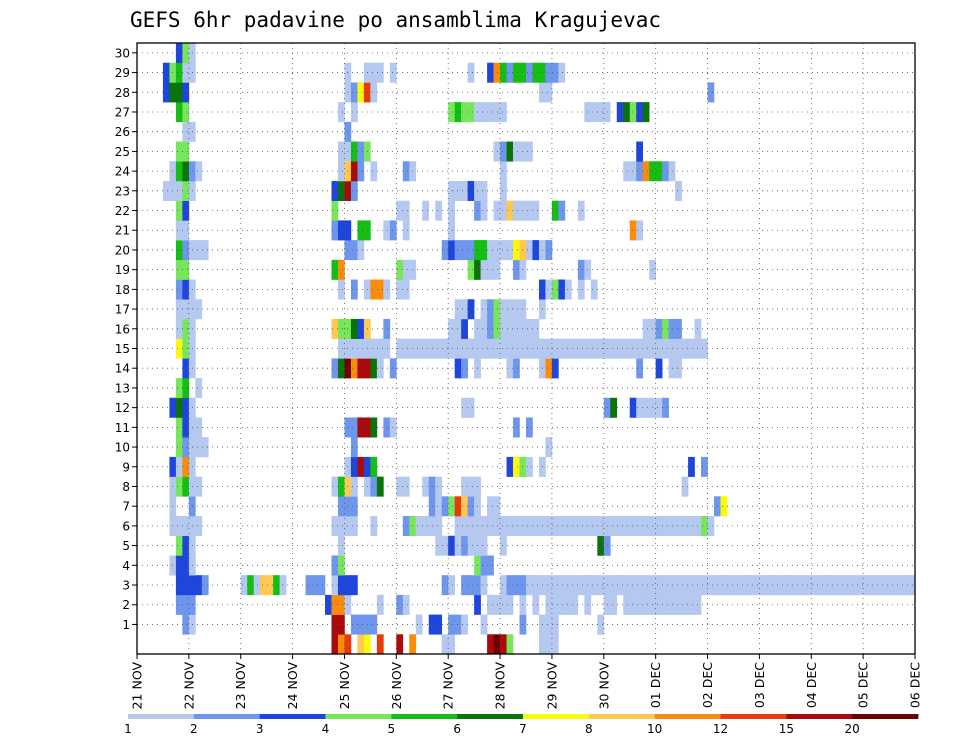 This screenshot has height=742, width=960. Describe the element at coordinates (448, 686) in the screenshot. I see `x-tick-label: 27 NOV` at that location.